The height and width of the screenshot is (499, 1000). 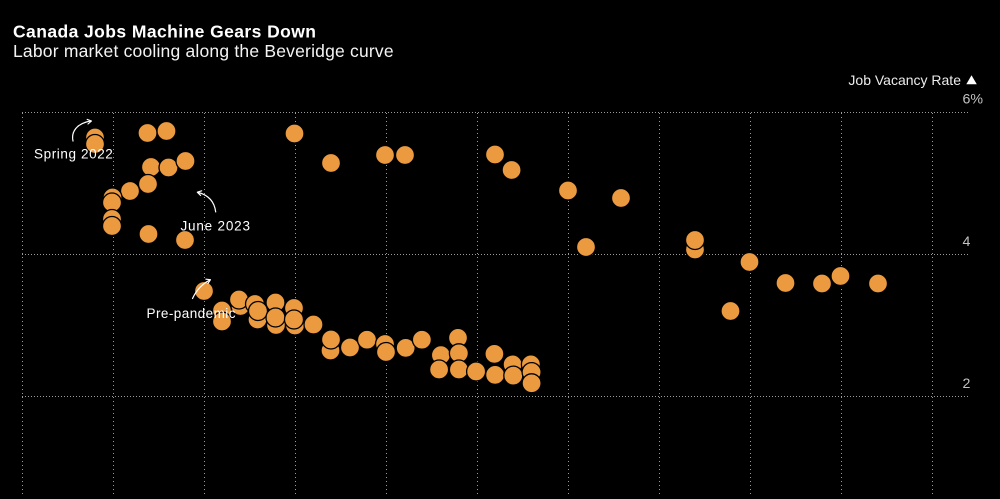 What do you see at coordinates (967, 384) in the screenshot?
I see `svg-text: 2` at bounding box center [967, 384].